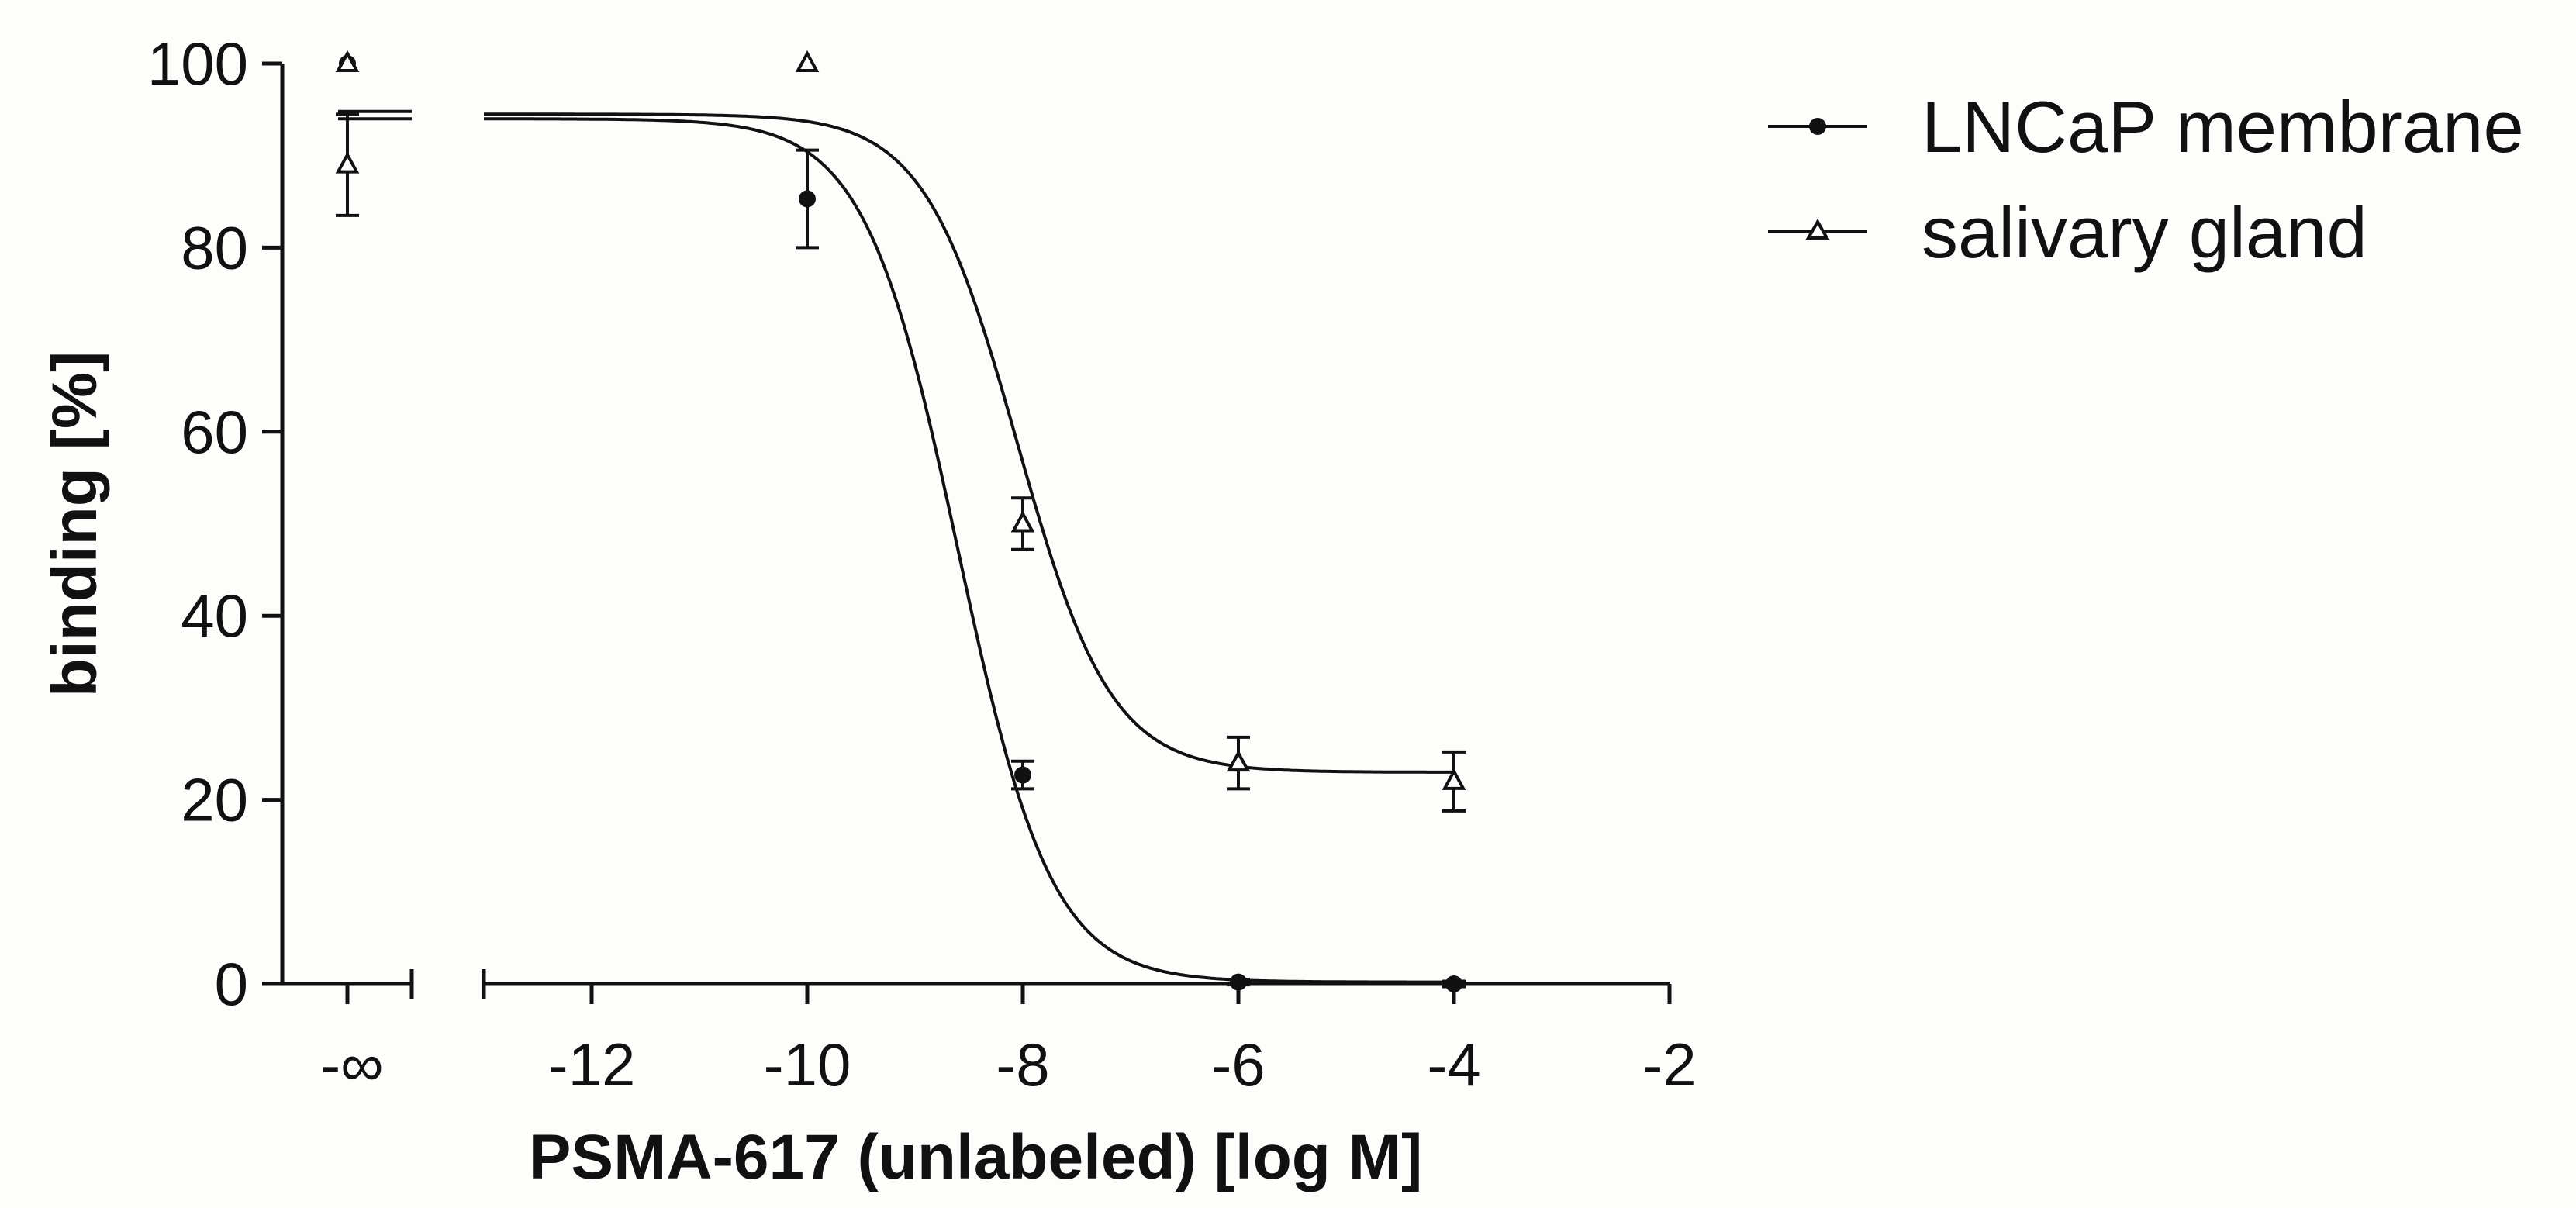  Describe the element at coordinates (592, 1065) in the screenshot. I see `x-tick-label: -12` at that location.